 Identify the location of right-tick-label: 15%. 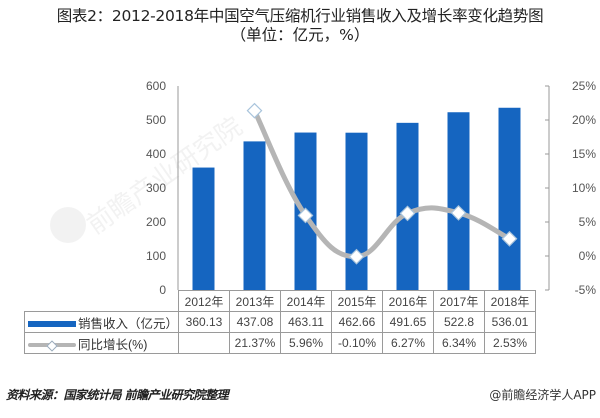
(584, 154).